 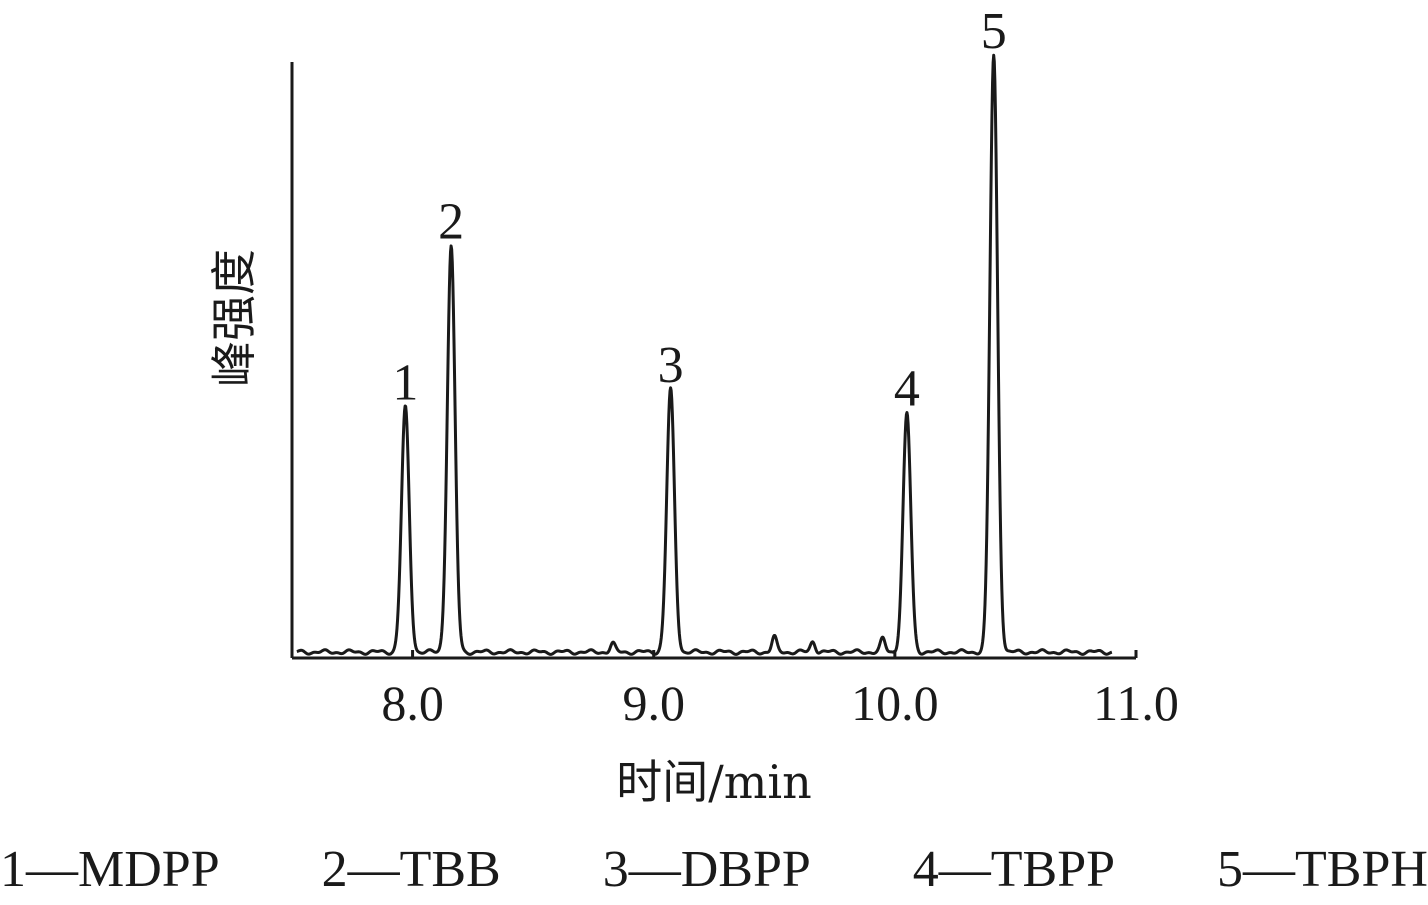 I want to click on legend: 1—MDPP 2—TBB 3—DBPP 4—TBPP 5—TBPH, so click(x=714, y=870).